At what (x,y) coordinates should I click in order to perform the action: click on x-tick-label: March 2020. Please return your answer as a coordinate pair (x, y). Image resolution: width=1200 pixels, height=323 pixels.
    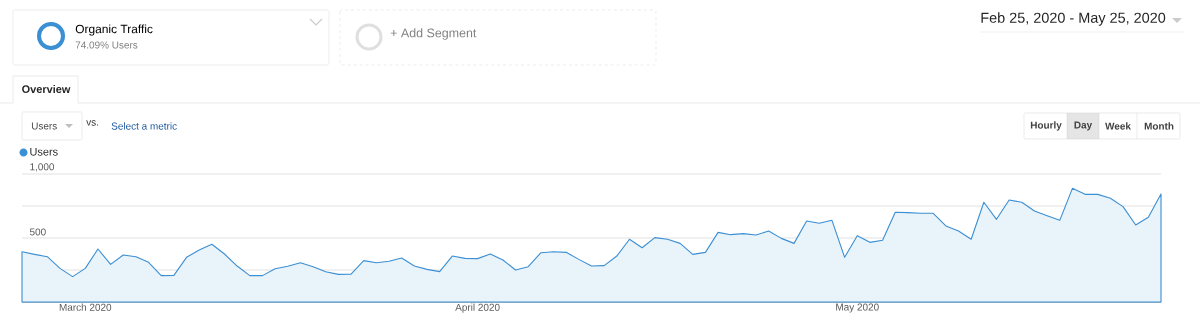
    Looking at the image, I should click on (85, 307).